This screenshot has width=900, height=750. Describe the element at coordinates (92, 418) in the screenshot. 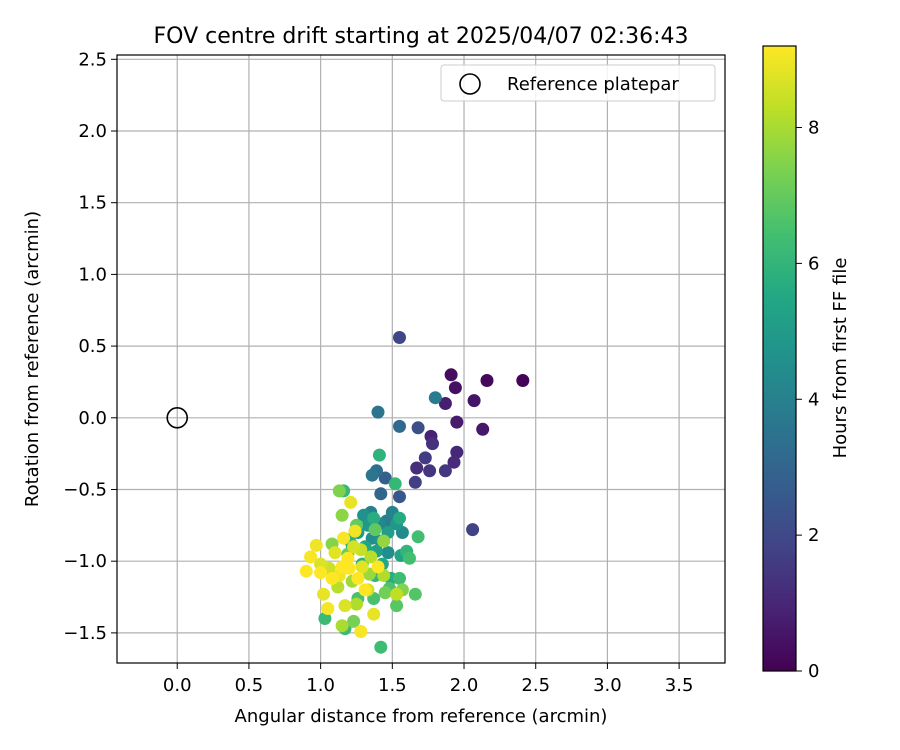

I see `y-tick-label: 0.0` at that location.